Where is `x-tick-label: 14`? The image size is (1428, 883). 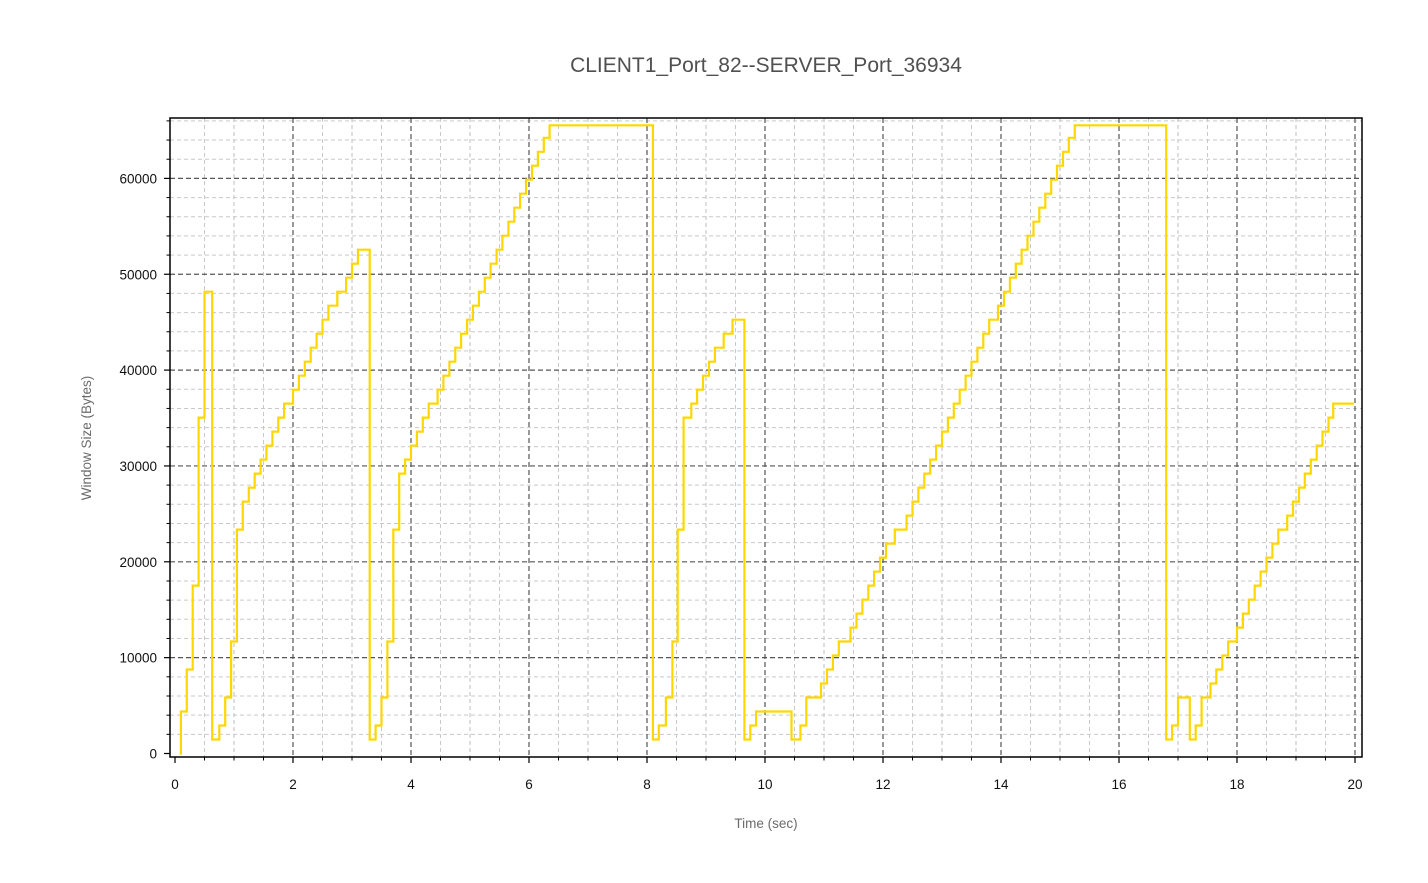 x-tick-label: 14 is located at coordinates (1001, 784).